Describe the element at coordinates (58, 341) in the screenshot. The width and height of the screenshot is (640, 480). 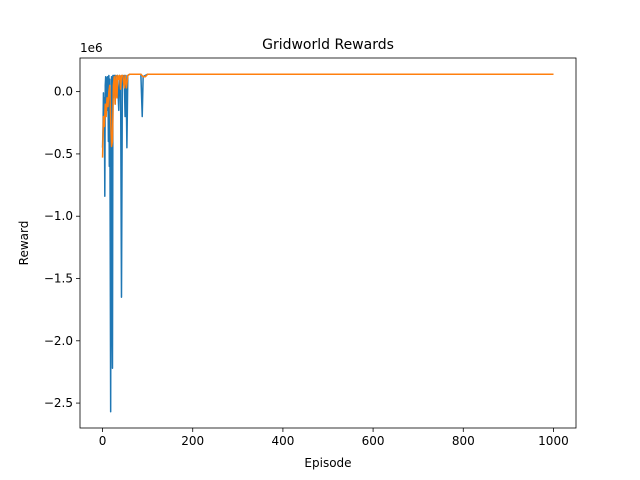
I see `y-tick-label: −2.0` at that location.